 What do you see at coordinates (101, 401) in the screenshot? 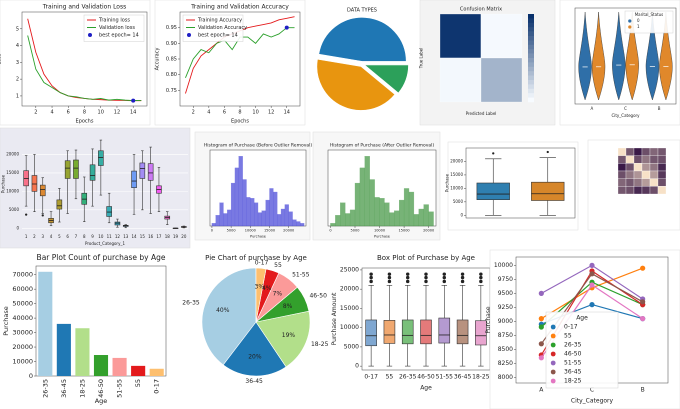
I see `x-axis-label: Age` at bounding box center [101, 401].